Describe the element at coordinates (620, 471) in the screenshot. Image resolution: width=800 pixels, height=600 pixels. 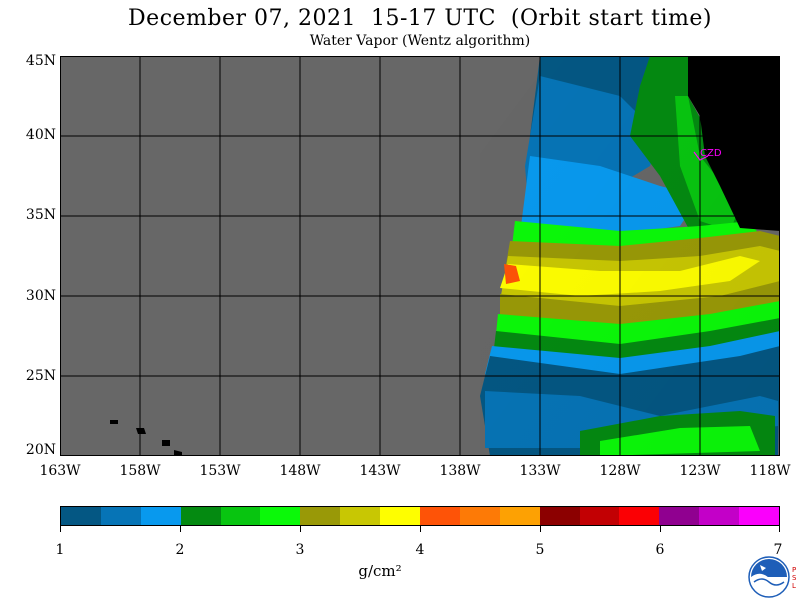
I see `lon-label-128w: 128W` at that location.